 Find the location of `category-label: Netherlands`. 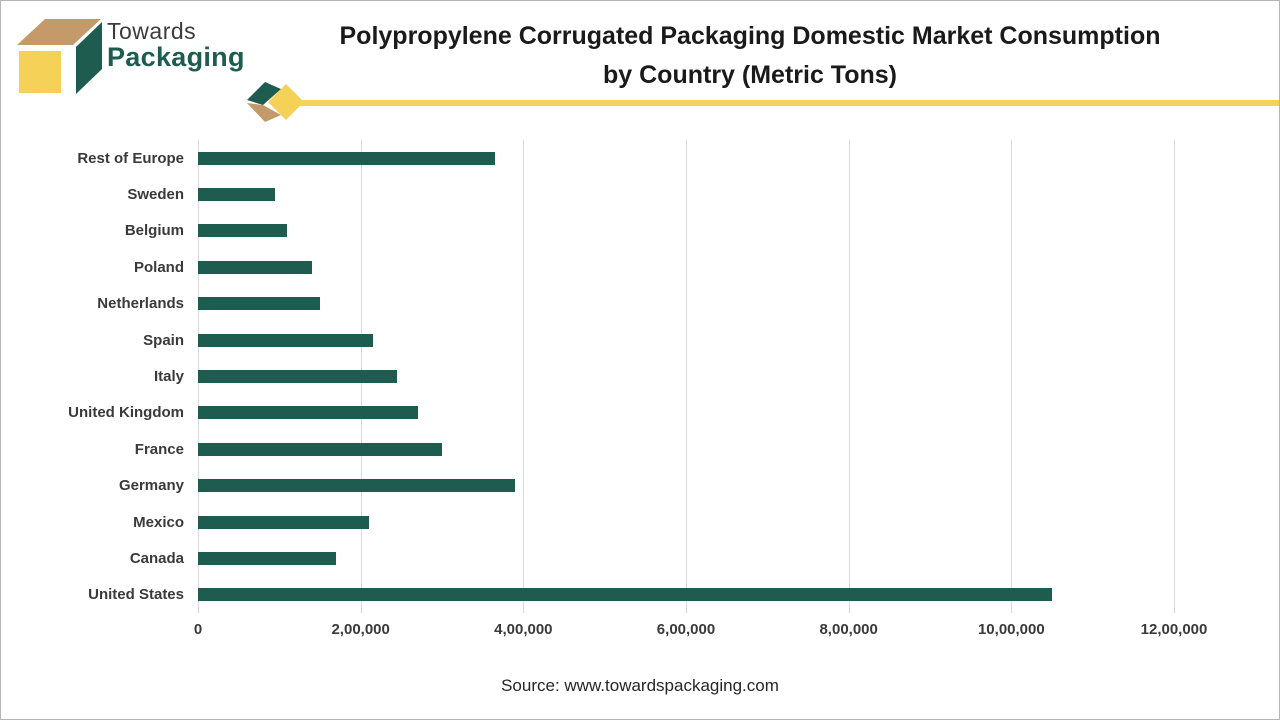

category-label: Netherlands is located at coordinates (140, 304).